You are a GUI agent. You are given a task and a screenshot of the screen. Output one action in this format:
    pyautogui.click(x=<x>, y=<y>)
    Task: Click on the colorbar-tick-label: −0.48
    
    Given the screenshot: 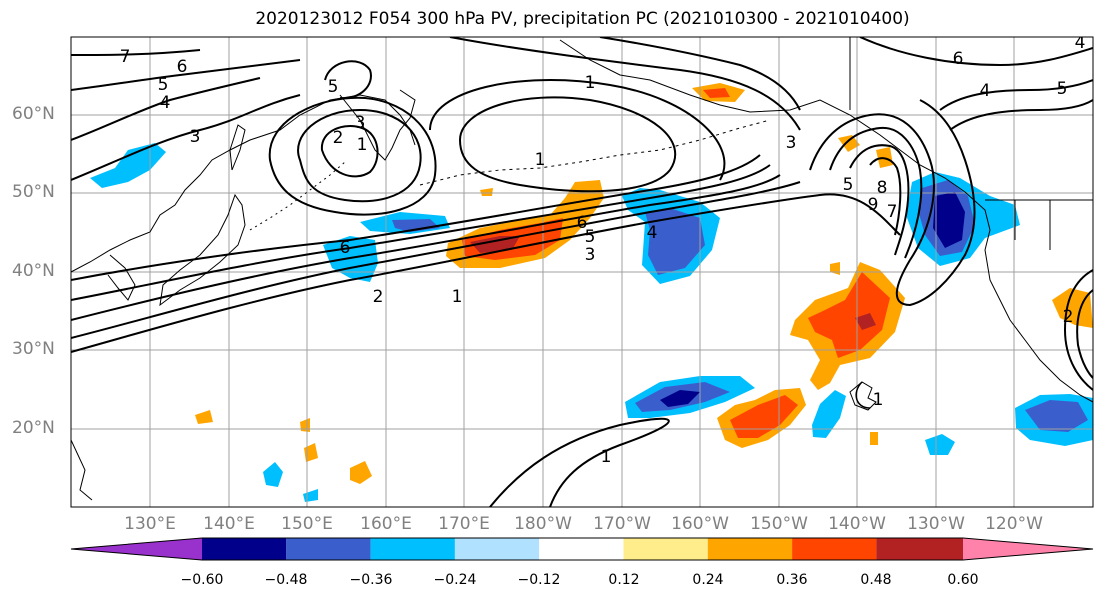 What is the action you would take?
    pyautogui.click(x=286, y=580)
    